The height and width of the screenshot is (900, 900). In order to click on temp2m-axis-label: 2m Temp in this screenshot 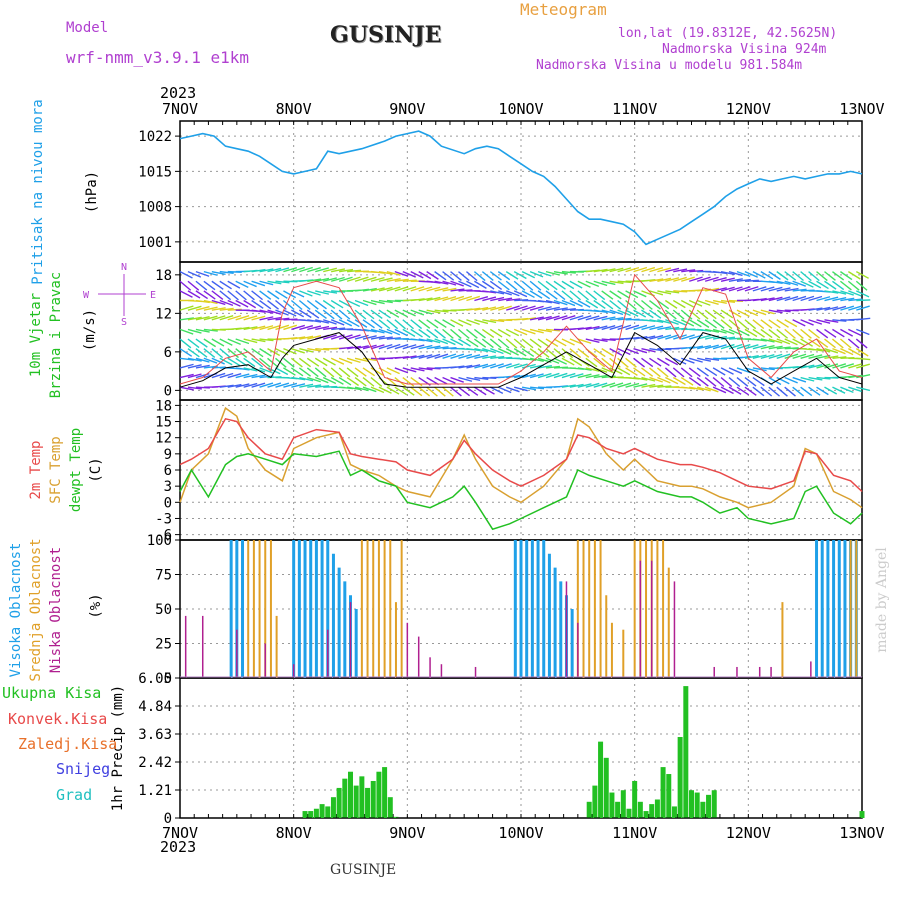, I will do `click(36, 469)`.